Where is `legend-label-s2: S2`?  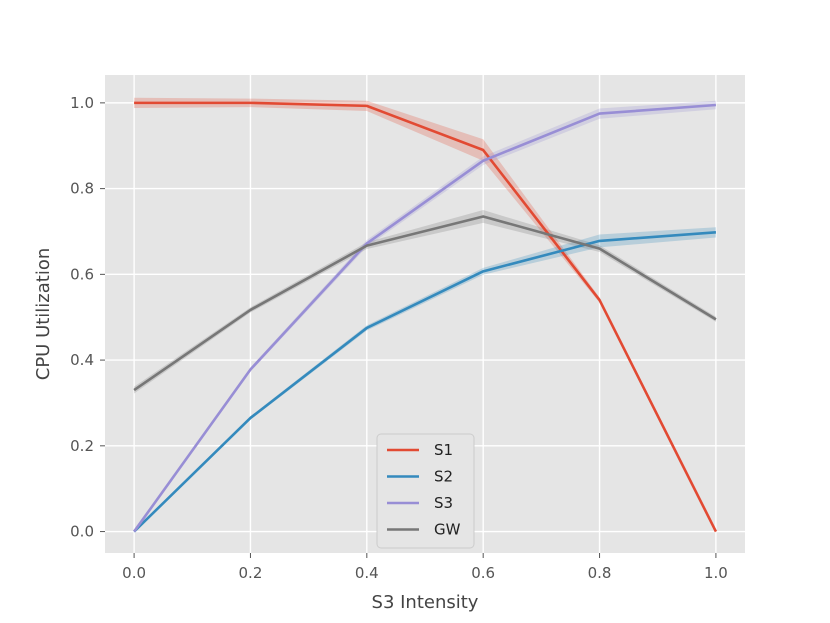 legend-label-s2: S2 is located at coordinates (443, 477).